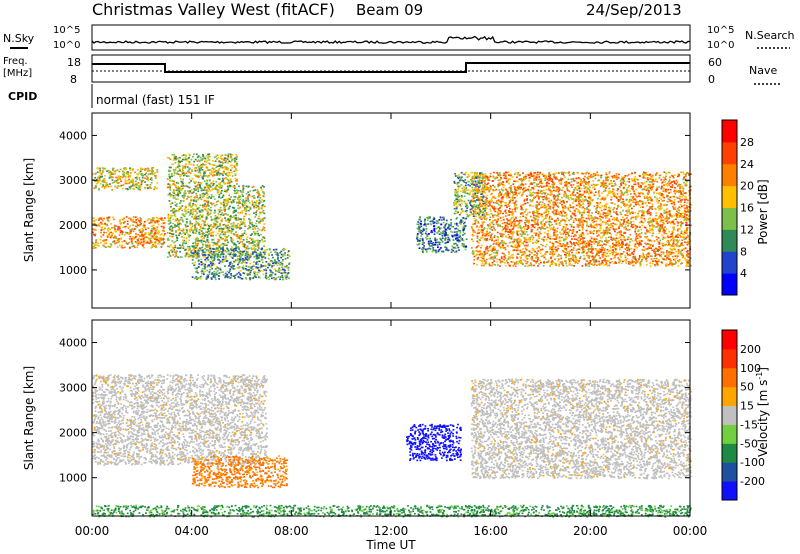 This screenshot has height=554, width=800. I want to click on noise-panel-frame, so click(391, 37).